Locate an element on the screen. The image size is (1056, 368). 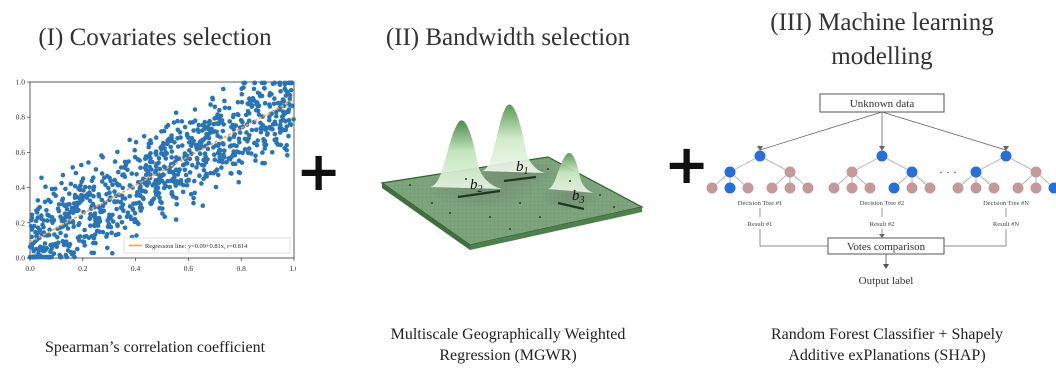
y-tick-label: 1.0 is located at coordinates (21, 82).